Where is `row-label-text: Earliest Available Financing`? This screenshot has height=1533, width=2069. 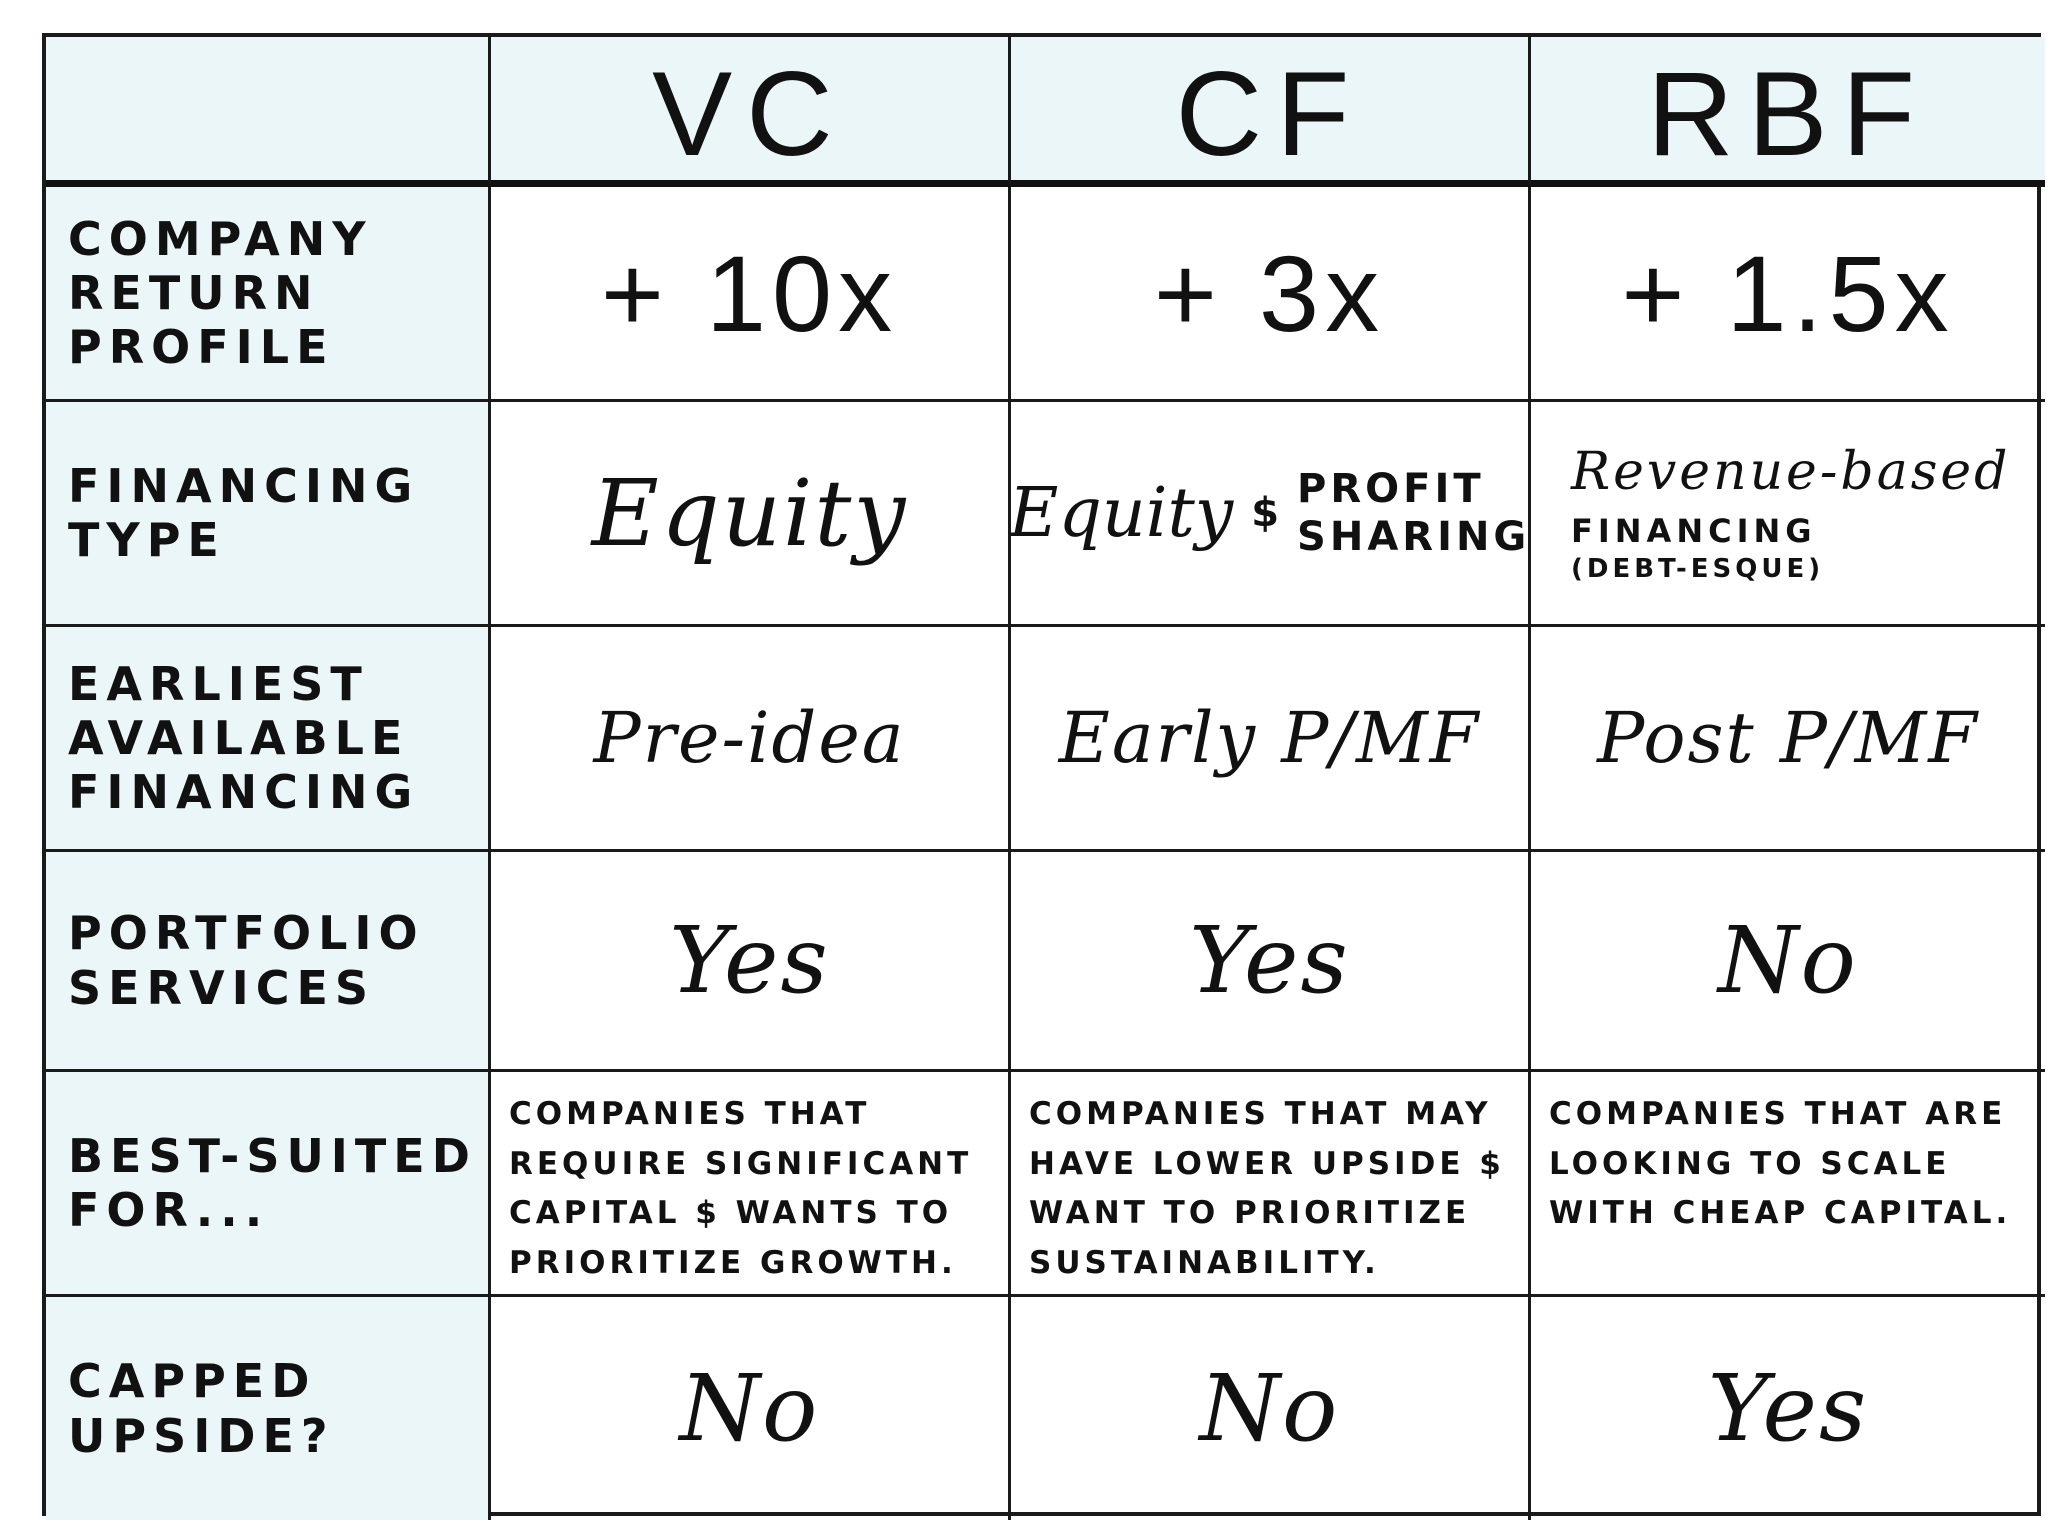
row-label-text: Earliest Available Financing is located at coordinates (244, 738).